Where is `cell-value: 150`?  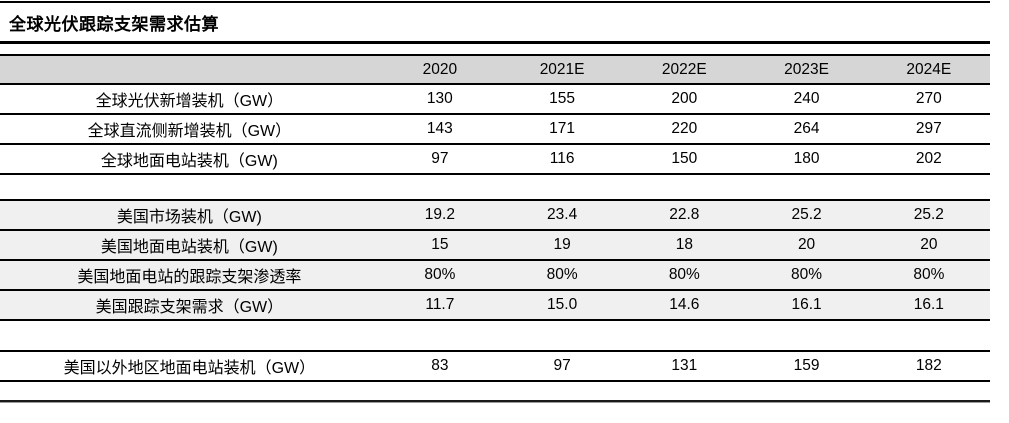
cell-value: 150 is located at coordinates (684, 158).